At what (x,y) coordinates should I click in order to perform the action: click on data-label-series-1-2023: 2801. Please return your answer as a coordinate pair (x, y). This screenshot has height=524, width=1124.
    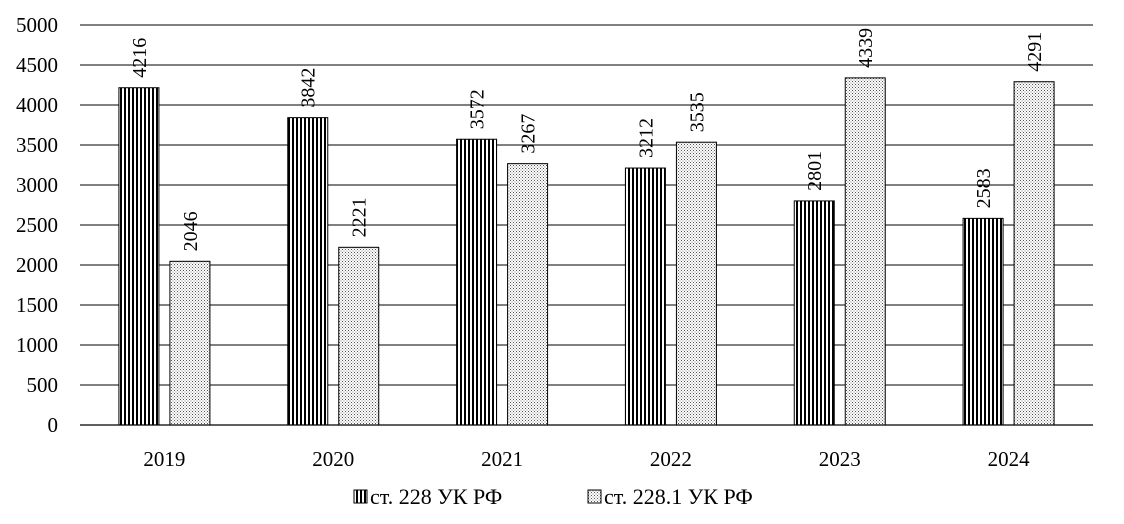
    Looking at the image, I should click on (815, 171).